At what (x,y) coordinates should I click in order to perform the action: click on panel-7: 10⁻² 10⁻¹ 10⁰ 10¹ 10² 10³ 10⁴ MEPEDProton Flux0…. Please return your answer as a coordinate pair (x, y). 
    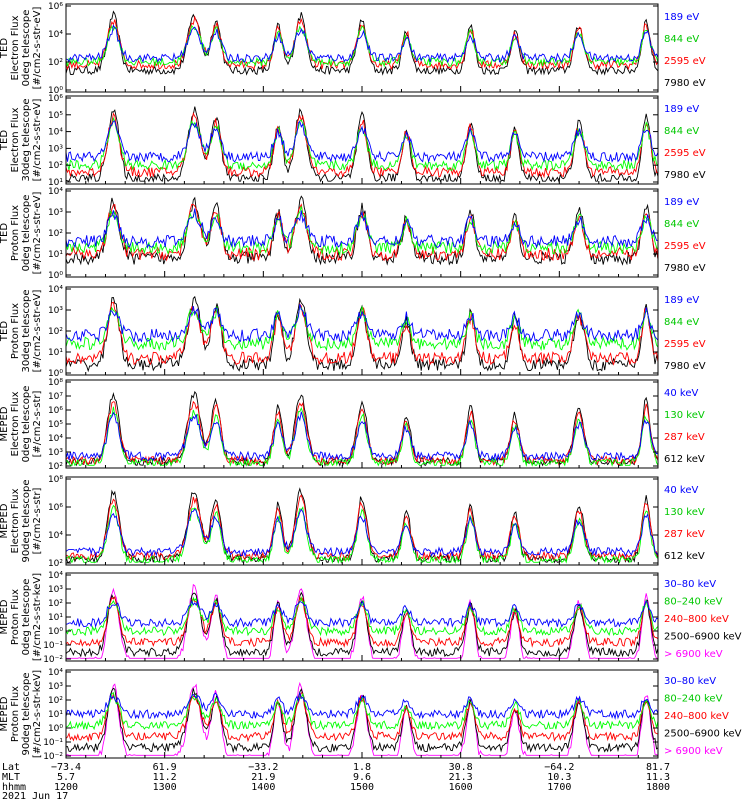
    Looking at the image, I should click on (371, 618).